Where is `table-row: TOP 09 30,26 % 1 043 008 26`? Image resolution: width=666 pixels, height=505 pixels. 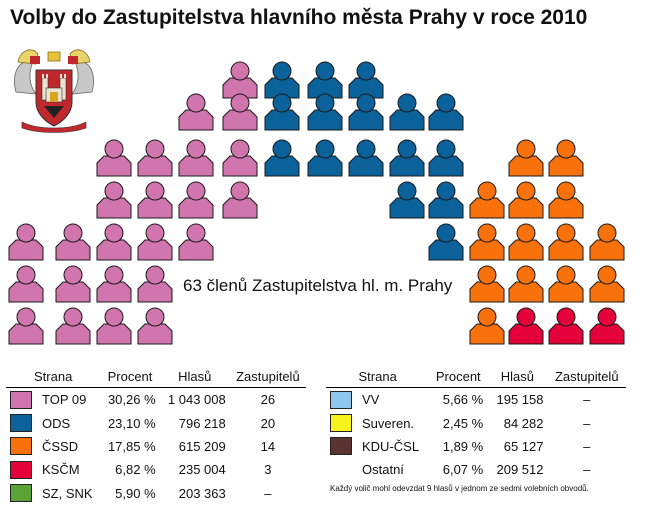
table-row: TOP 09 30,26 % 1 043 008 26 is located at coordinates (156, 400).